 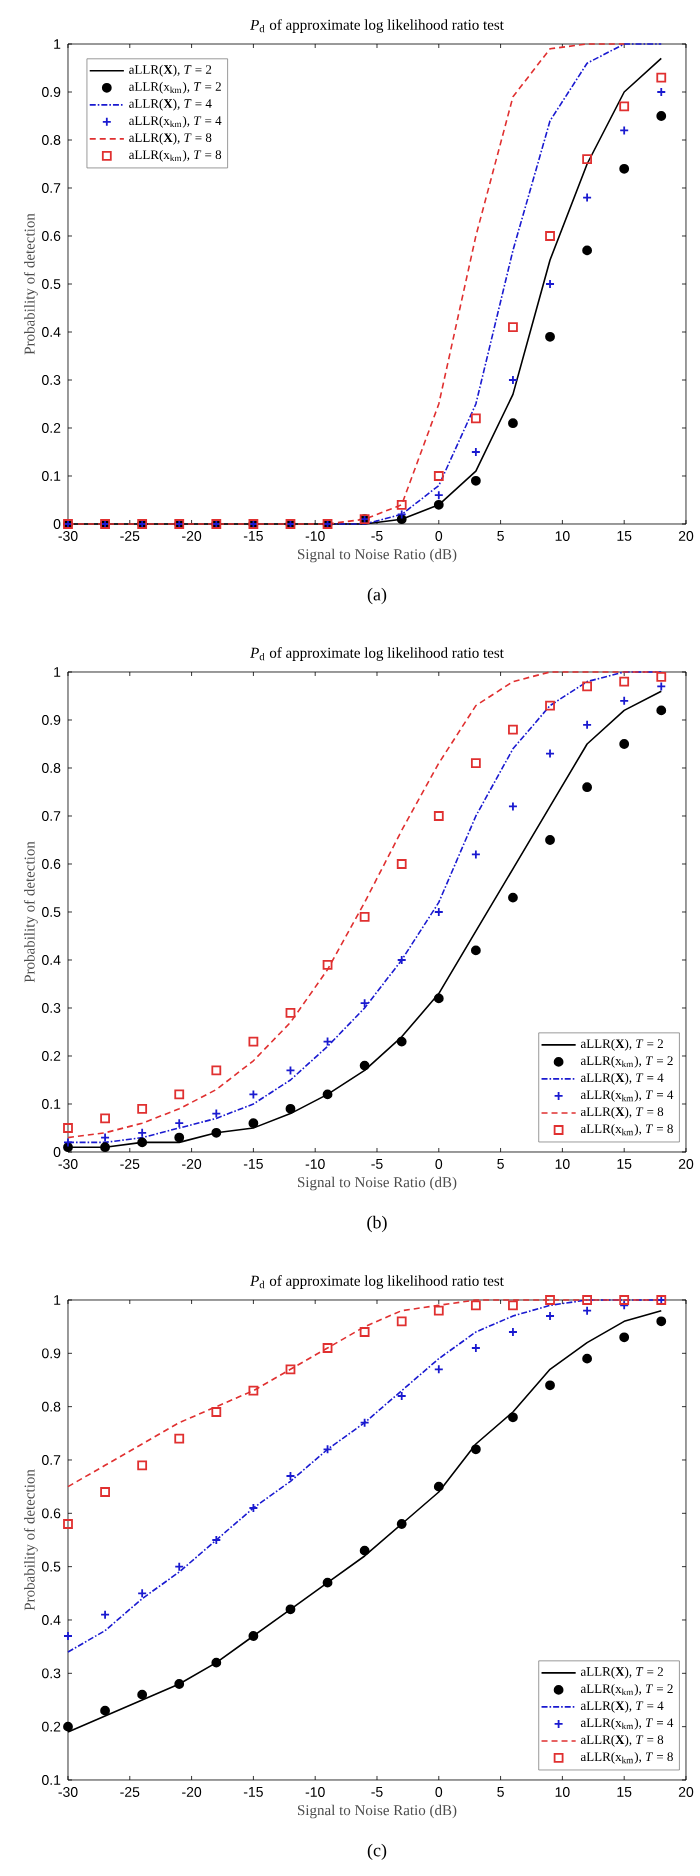 I want to click on text: (b), so click(x=377, y=1224).